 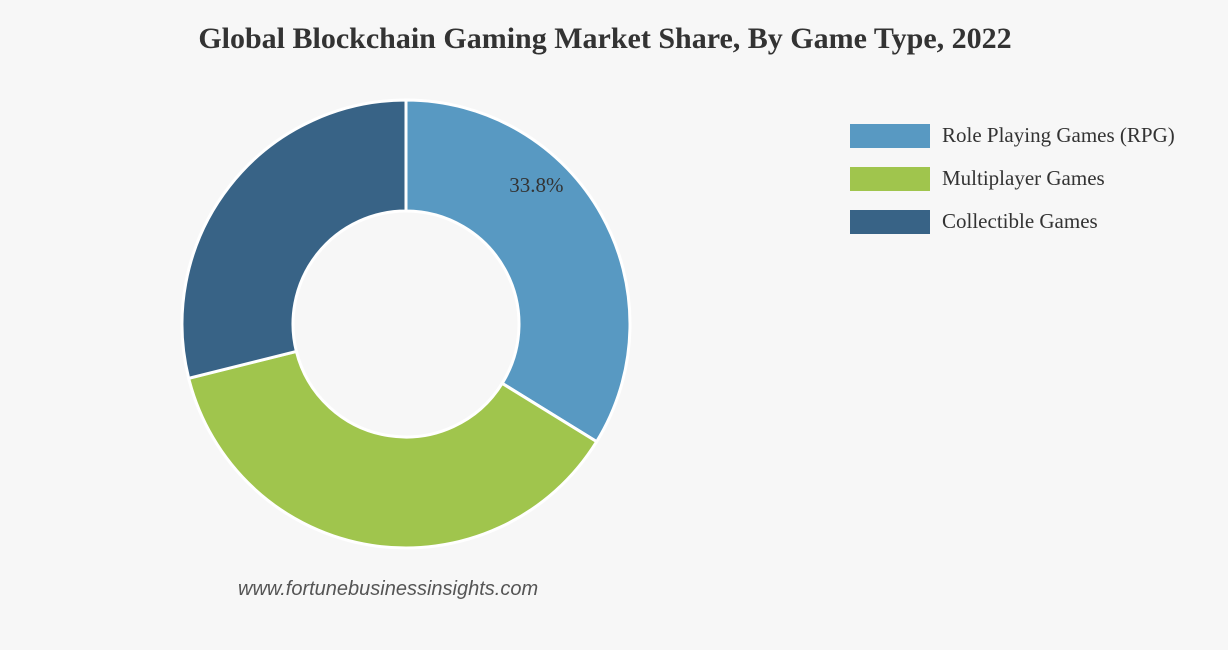 I want to click on legend-item-collectible: Collectible Games, so click(x=1012, y=221).